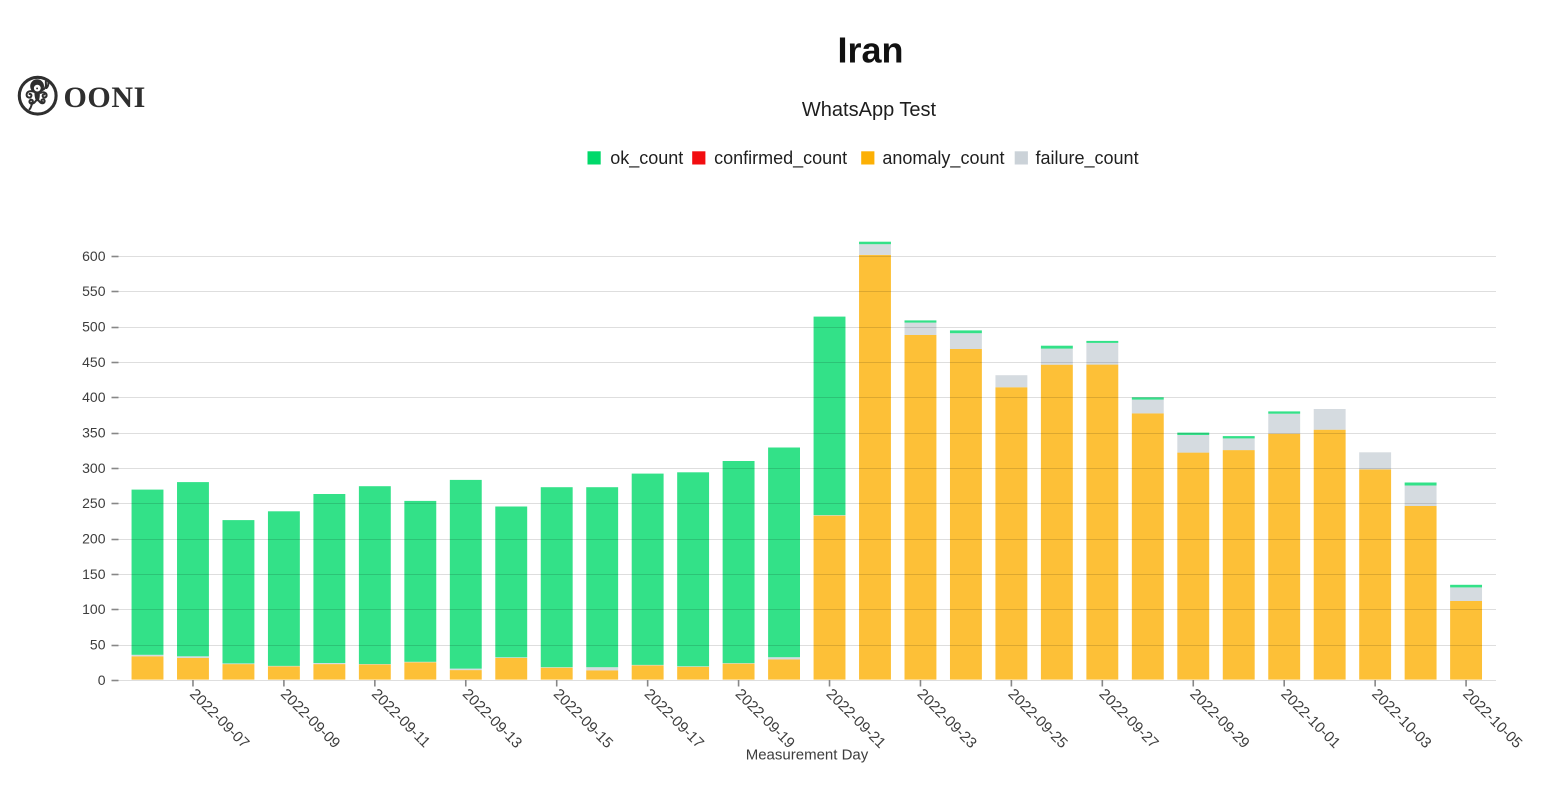 This screenshot has width=1547, height=796. What do you see at coordinates (94, 397) in the screenshot?
I see `svg-text: 400` at bounding box center [94, 397].